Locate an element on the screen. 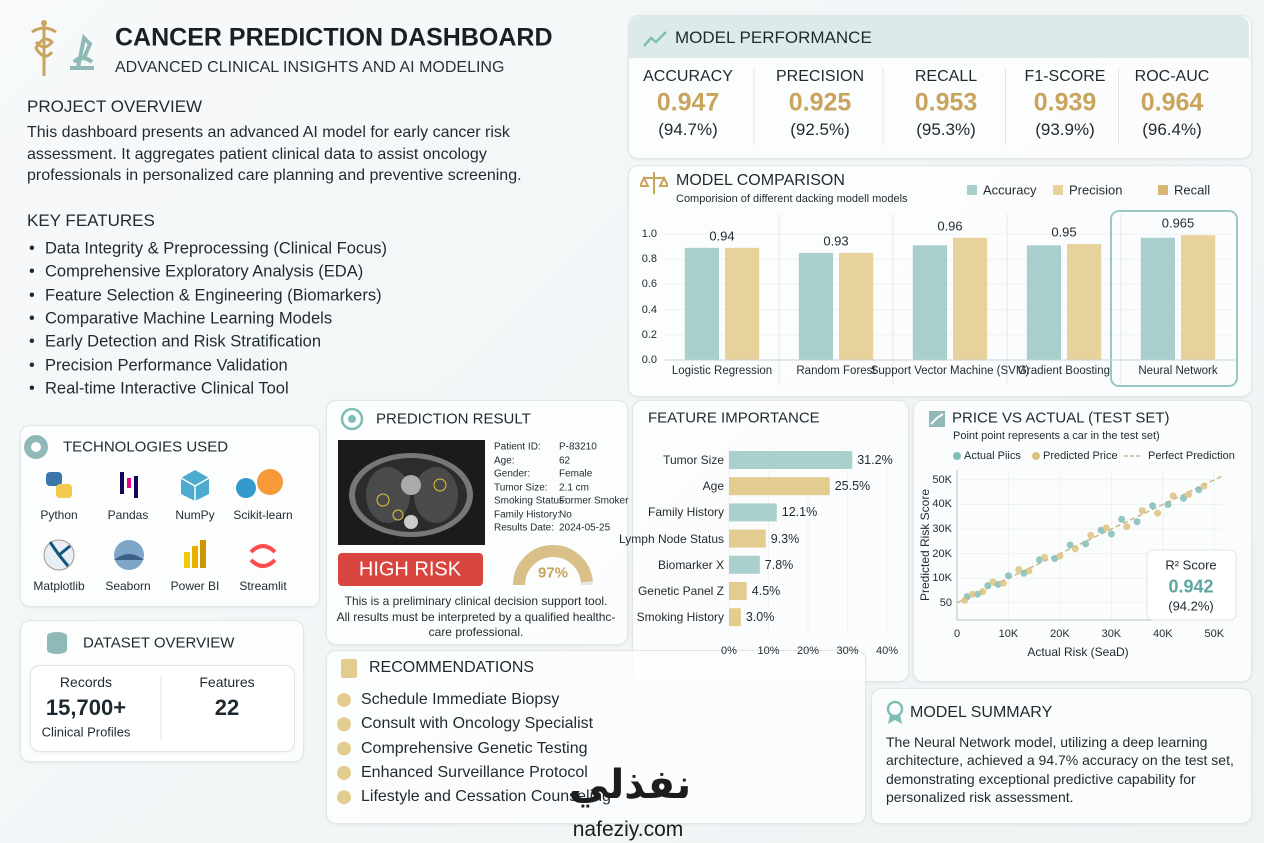 The height and width of the screenshot is (843, 1264). feature-item: Real-time Interactive Clinical Tool is located at coordinates (159, 388).